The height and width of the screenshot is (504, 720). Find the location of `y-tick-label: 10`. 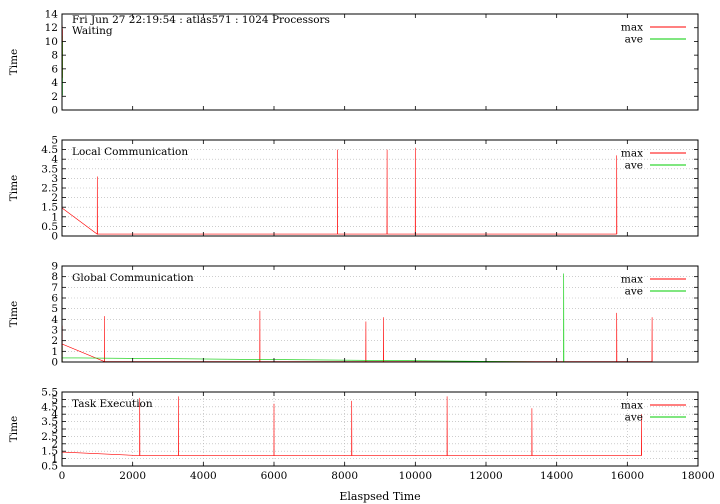

y-tick-label: 10 is located at coordinates (51, 42).